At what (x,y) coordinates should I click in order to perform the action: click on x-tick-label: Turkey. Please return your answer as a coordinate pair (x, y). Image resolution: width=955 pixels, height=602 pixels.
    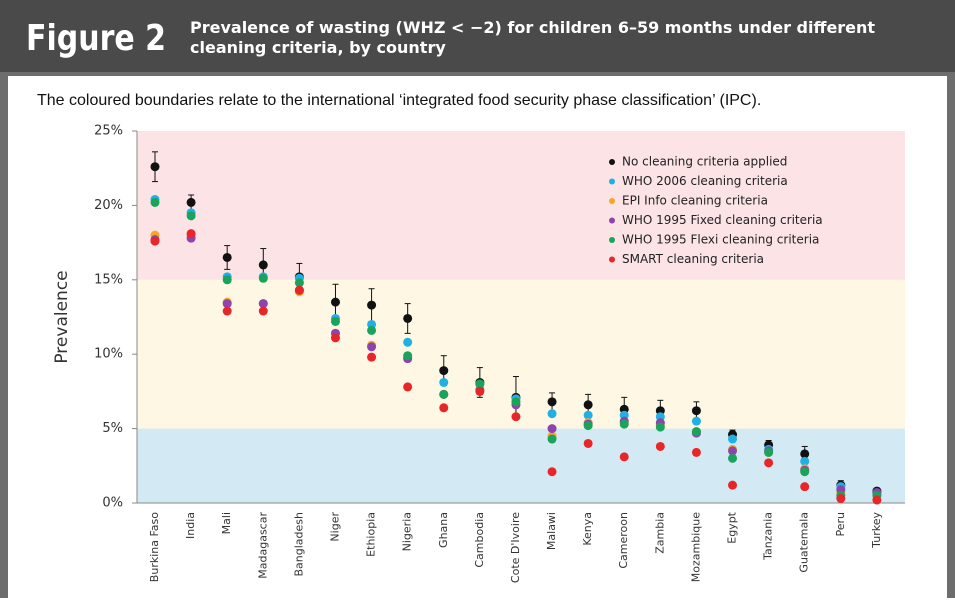
    Looking at the image, I should click on (876, 530).